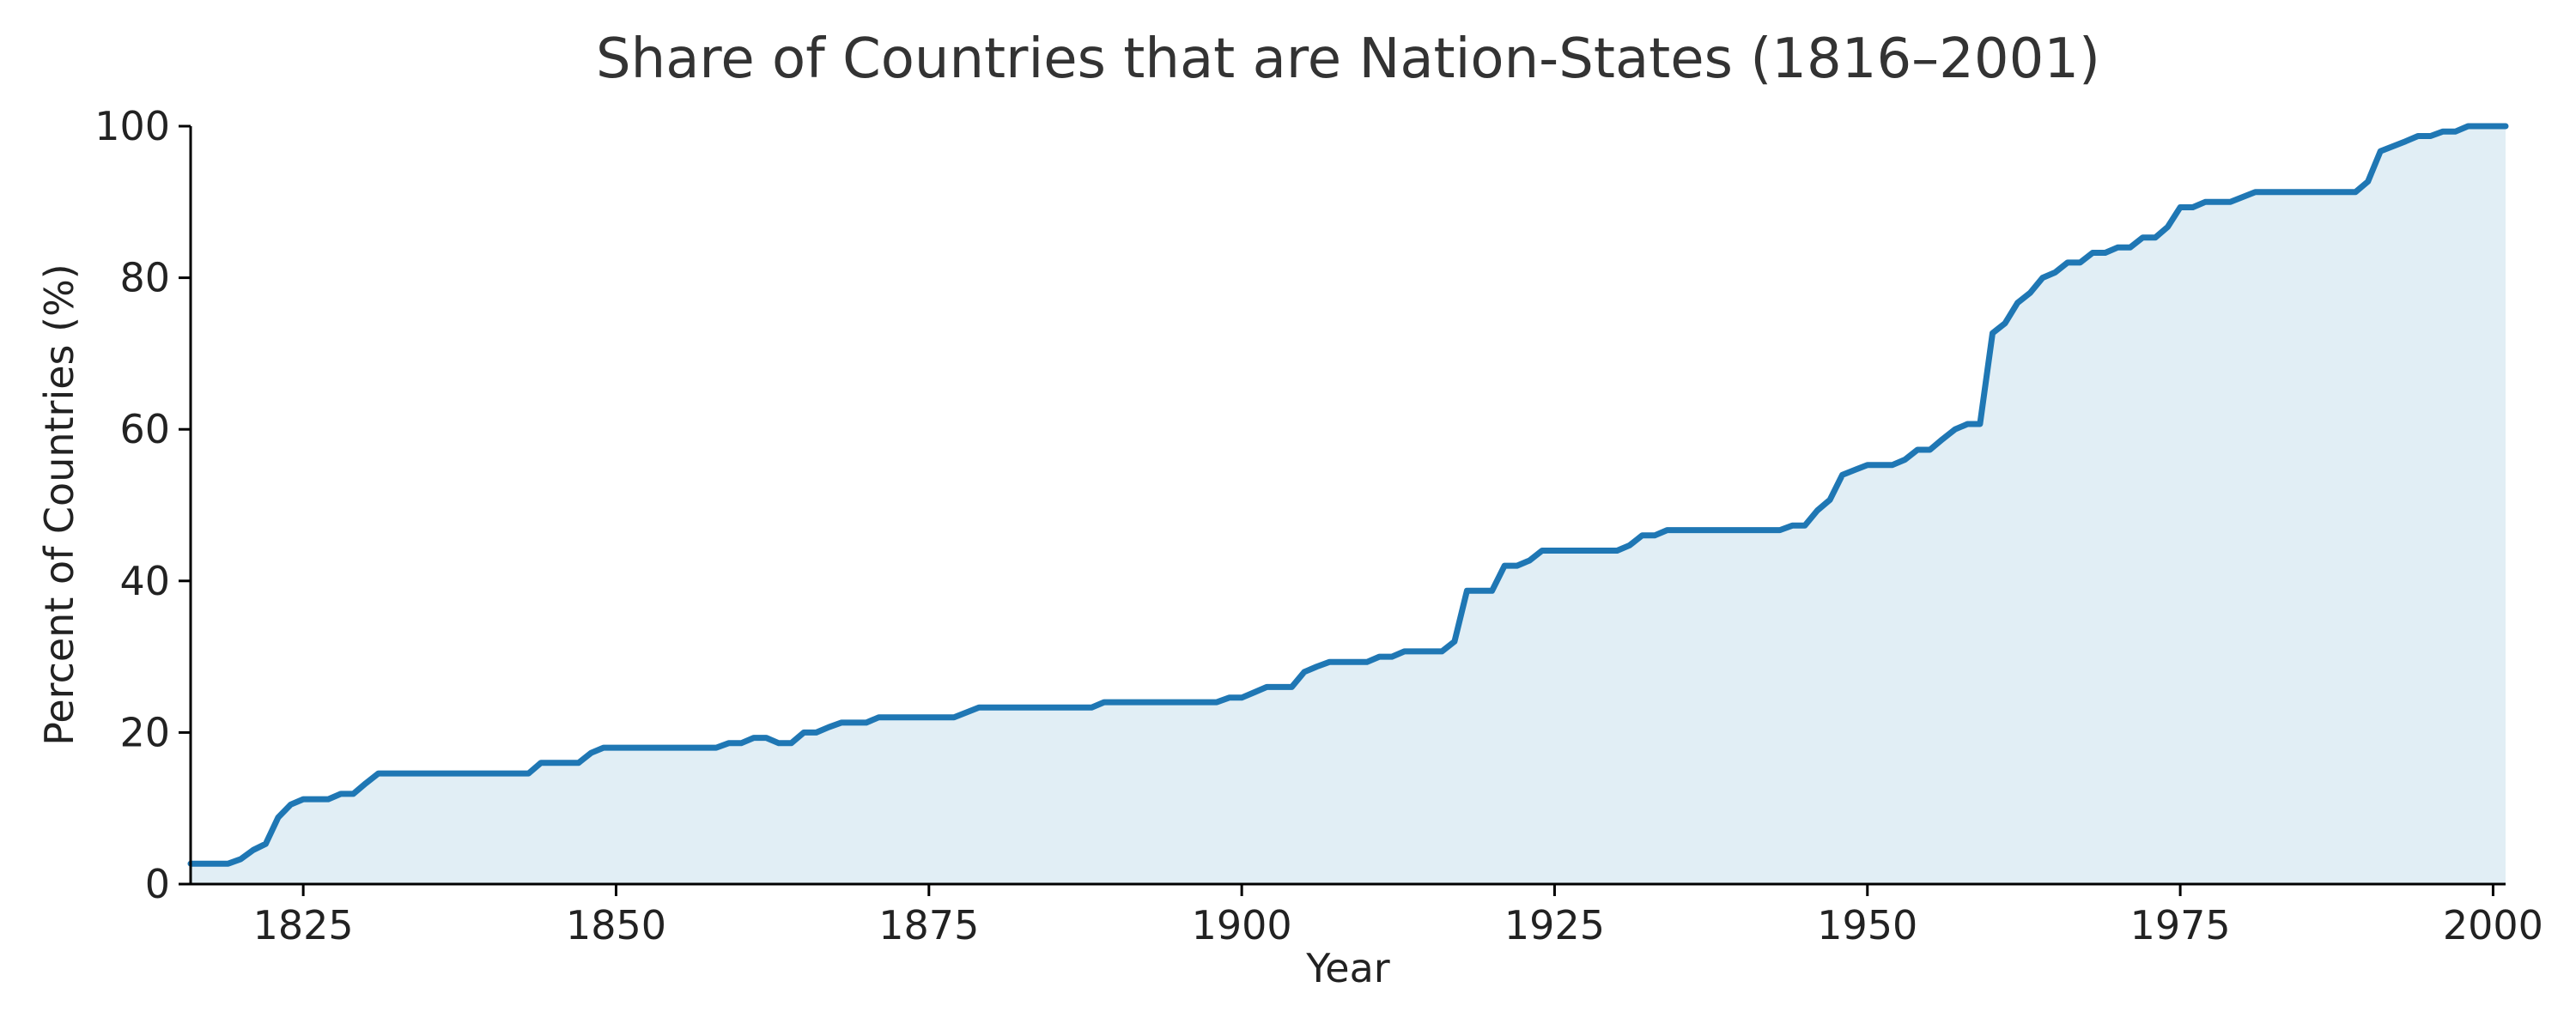  I want to click on y-tick-label: 40, so click(144, 581).